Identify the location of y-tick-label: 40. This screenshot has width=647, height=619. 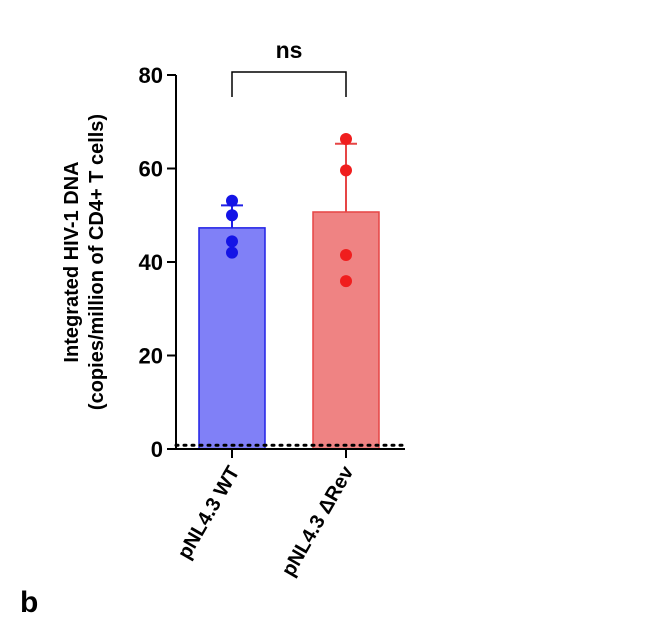
(151, 262).